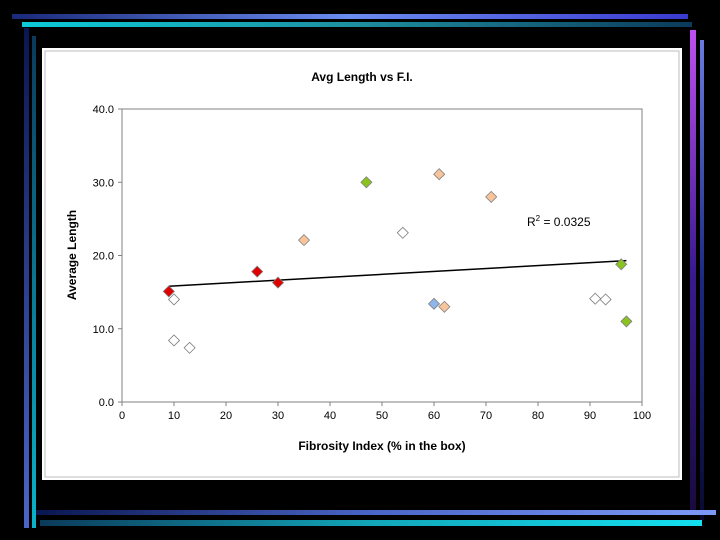  I want to click on left-frame-bar-teal, so click(34, 282).